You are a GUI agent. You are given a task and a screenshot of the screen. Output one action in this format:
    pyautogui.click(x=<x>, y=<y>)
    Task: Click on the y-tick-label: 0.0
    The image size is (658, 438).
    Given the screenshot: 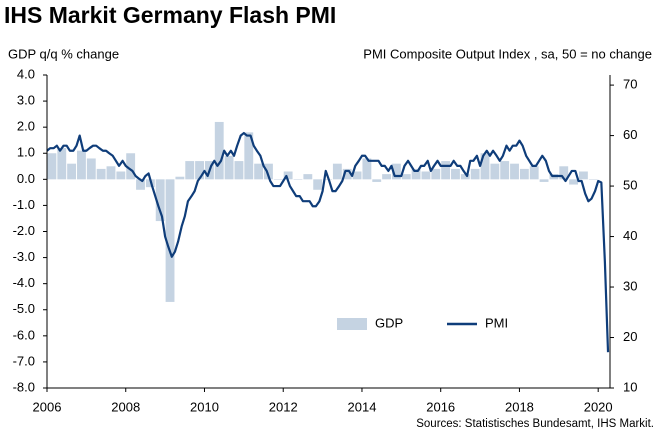 What is the action you would take?
    pyautogui.click(x=26, y=178)
    